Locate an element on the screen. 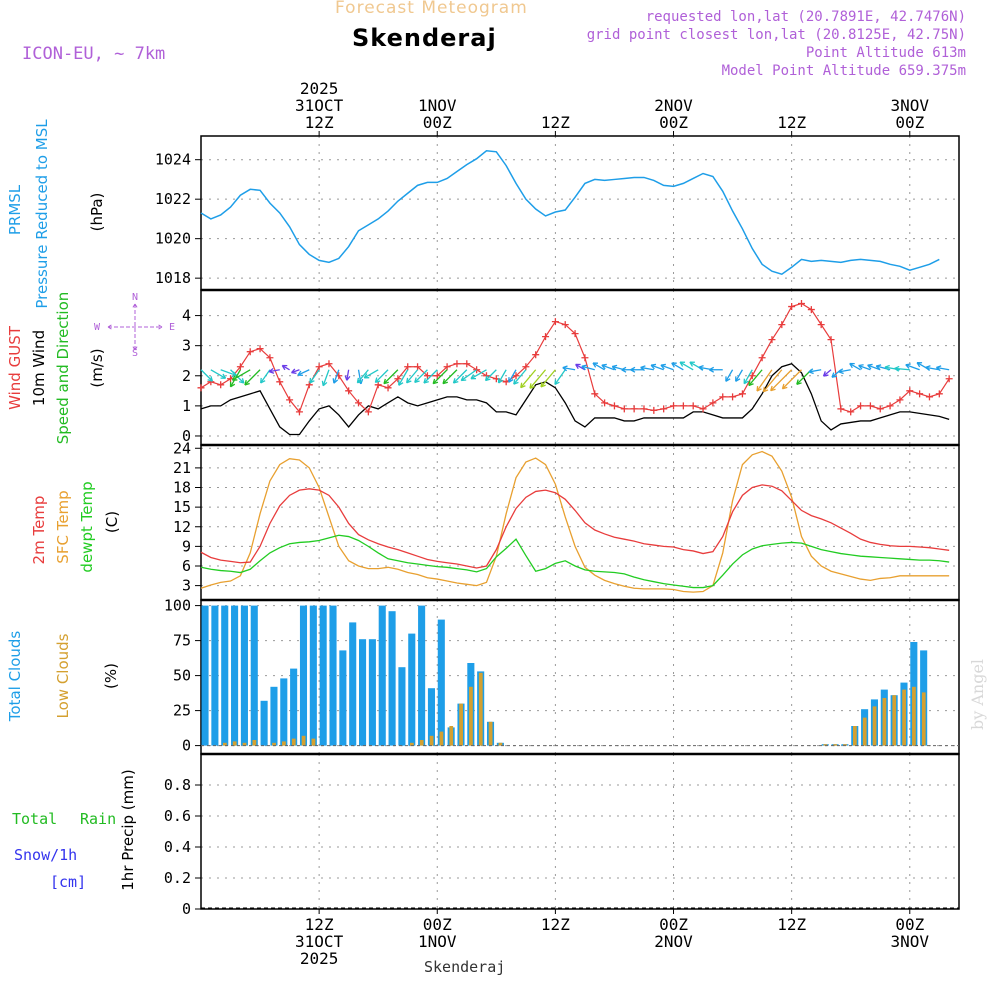 The width and height of the screenshot is (1000, 1000). wind-title-gust: Wind GUST is located at coordinates (15, 367).